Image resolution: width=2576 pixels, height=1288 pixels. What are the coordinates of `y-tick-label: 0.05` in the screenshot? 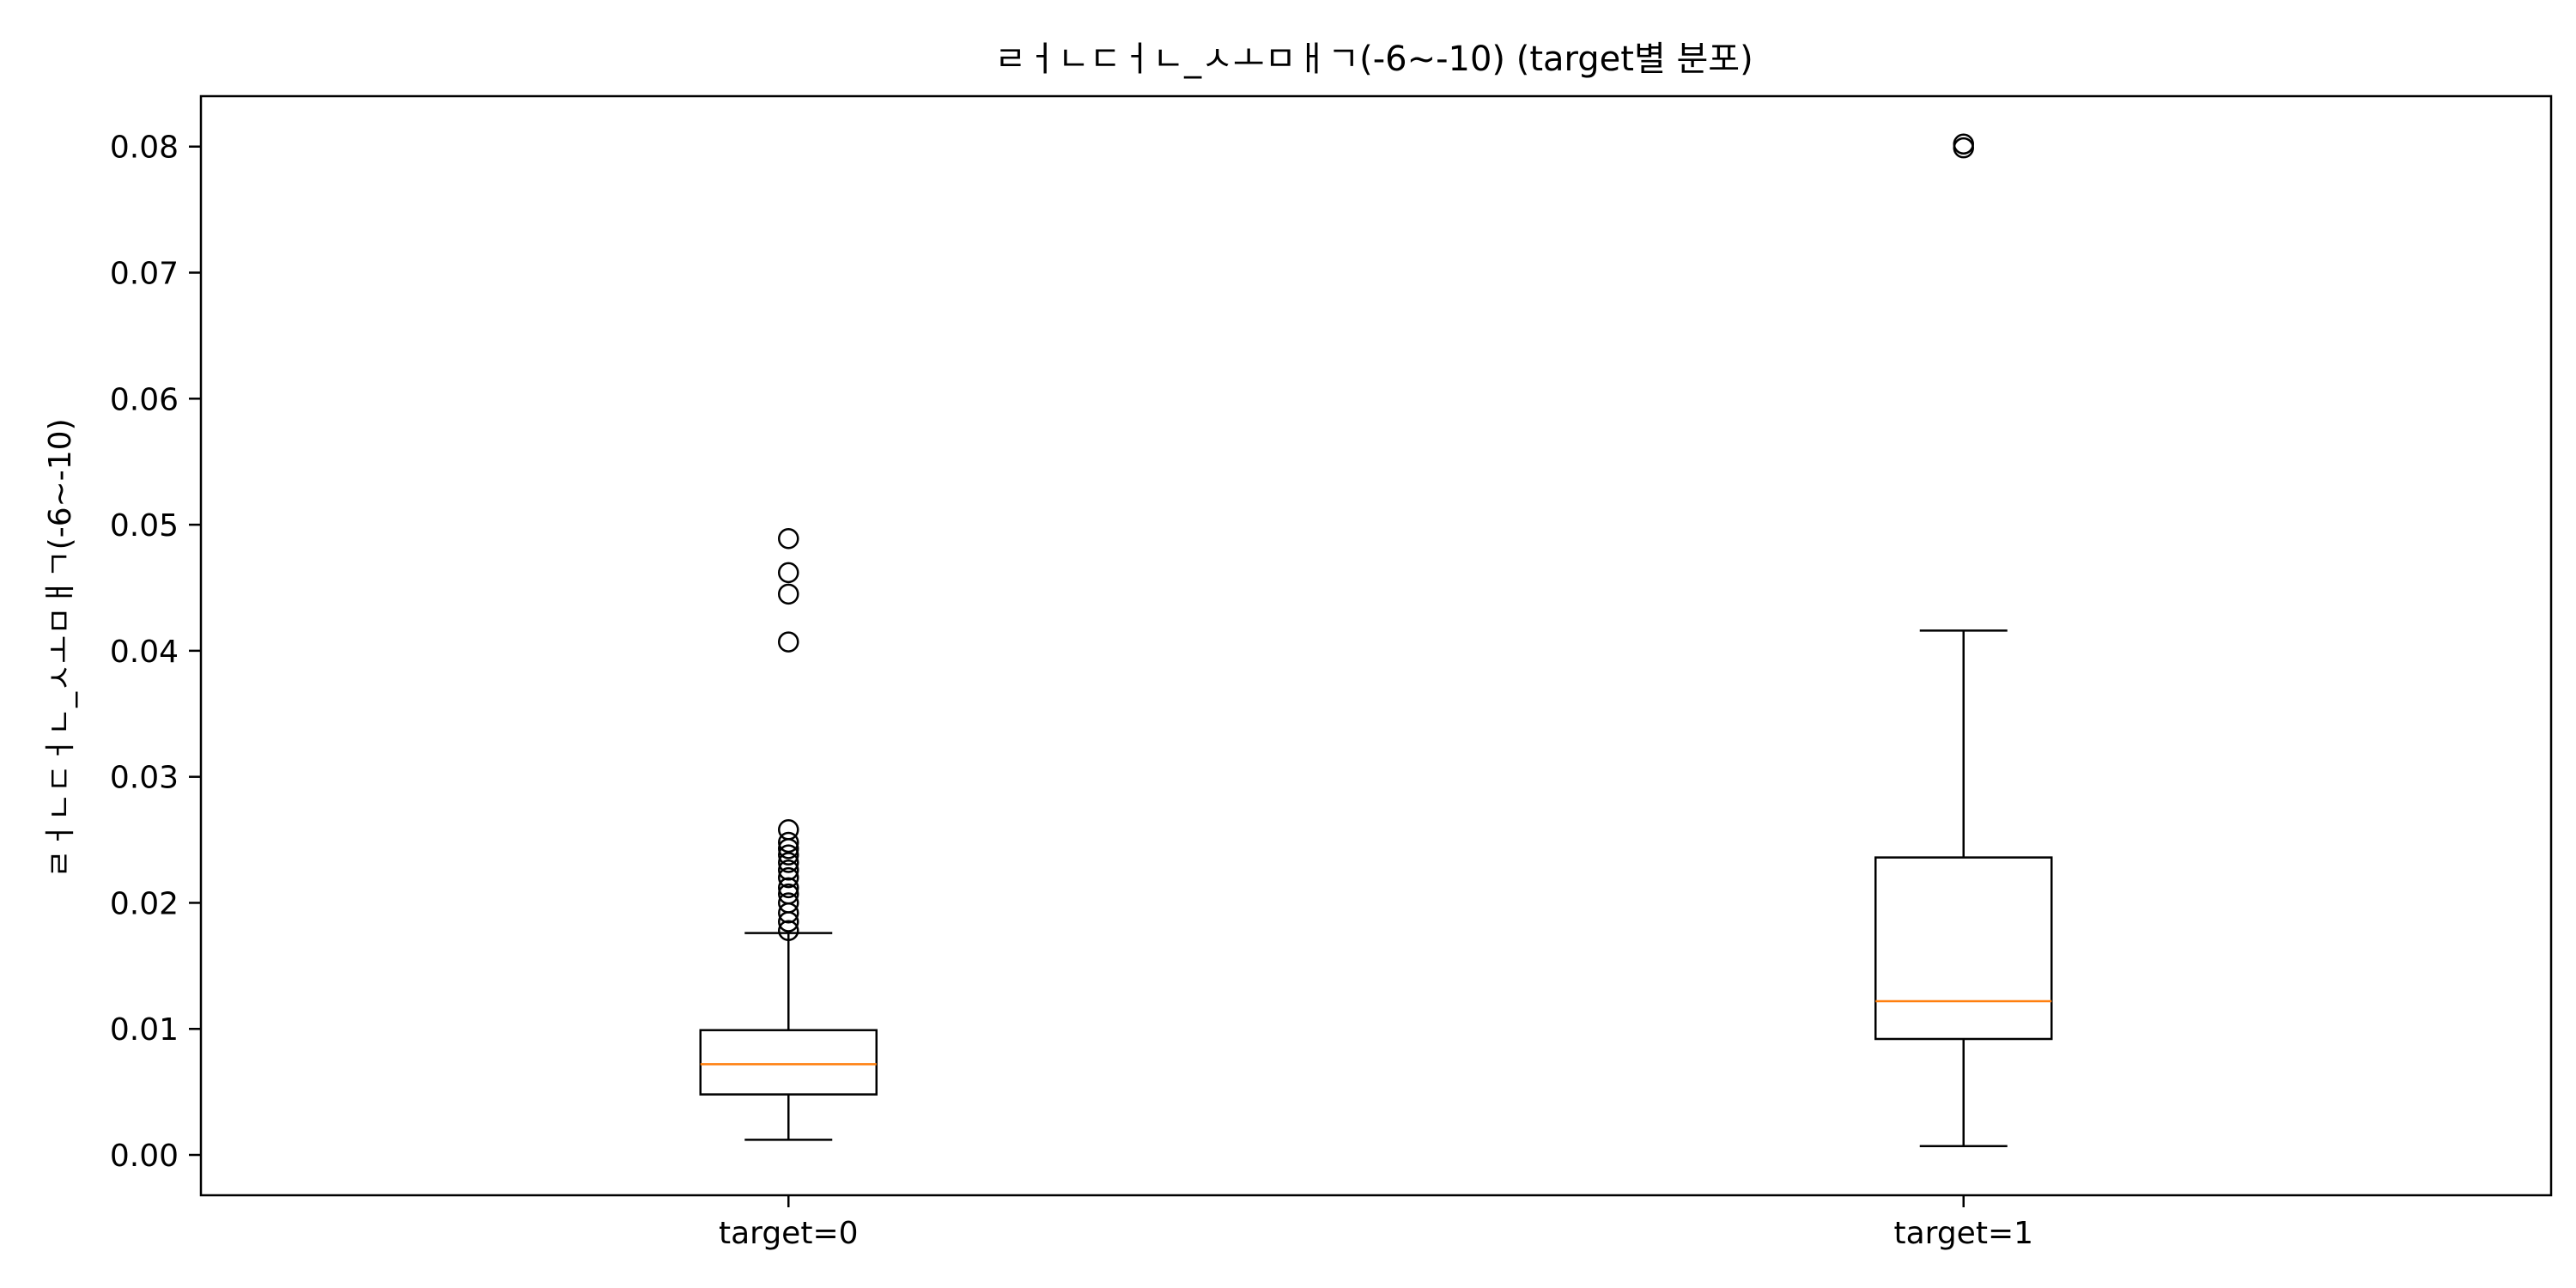 It's located at (144, 526).